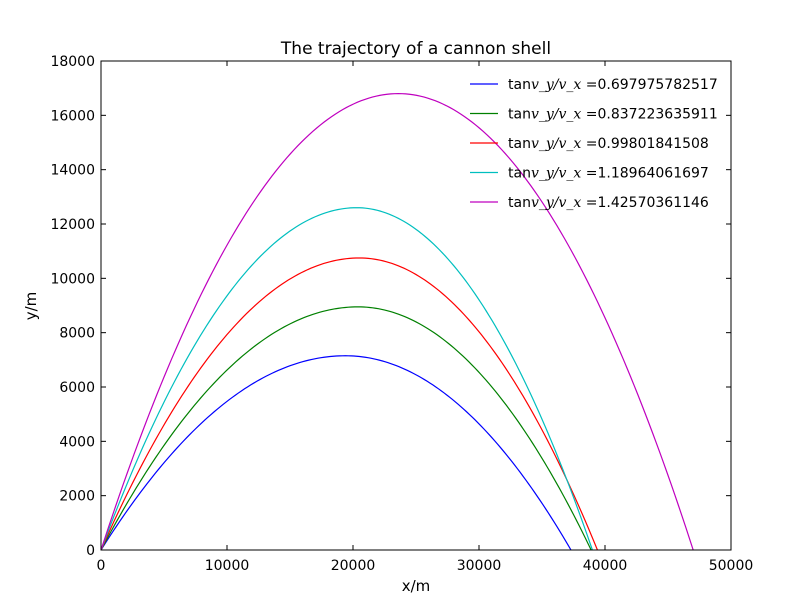  I want to click on x-tick-label: 0, so click(101, 566).